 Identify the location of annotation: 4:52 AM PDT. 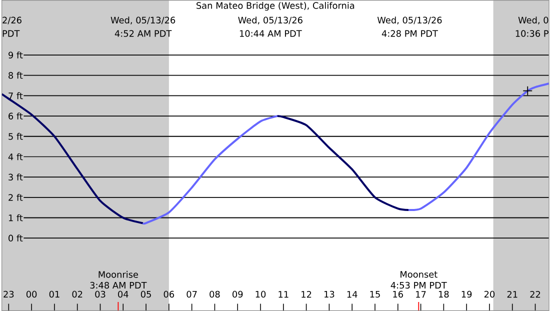
(143, 33).